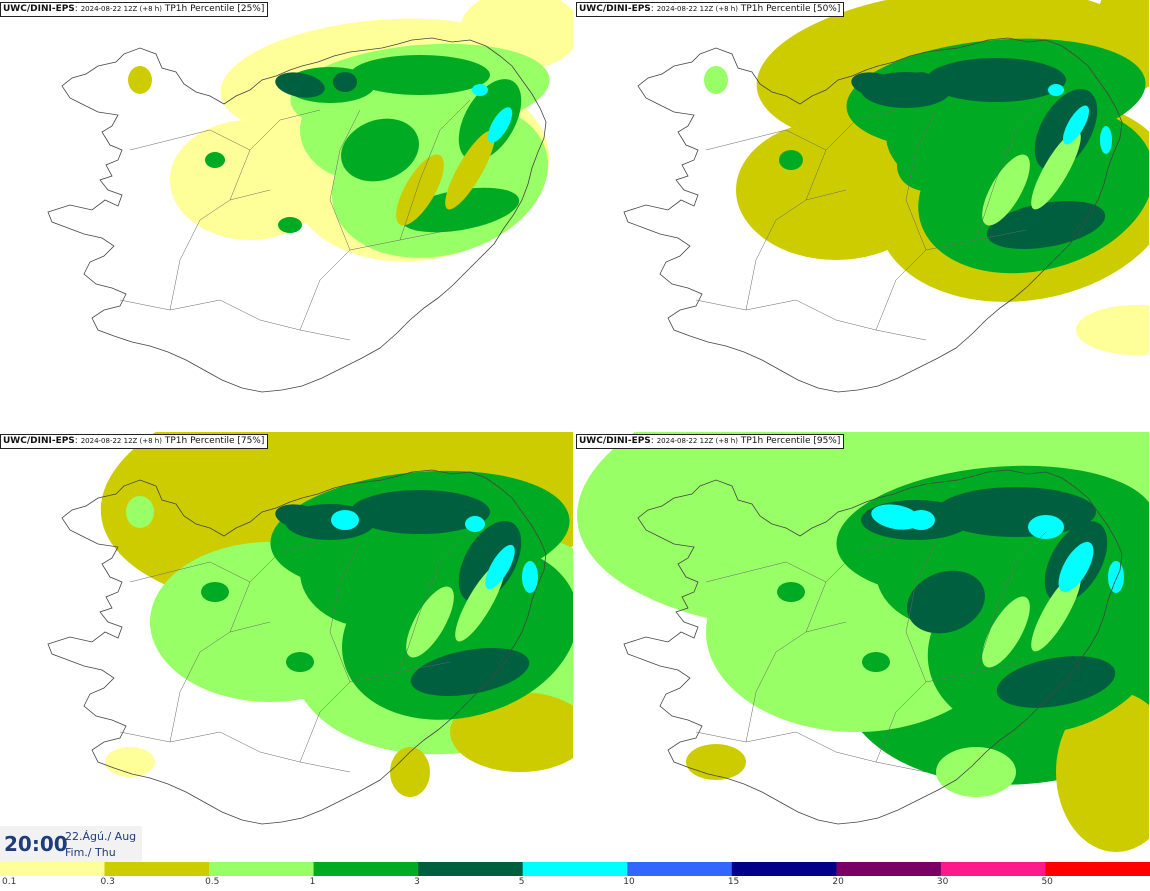  What do you see at coordinates (212, 882) in the screenshot?
I see `scale-tick-label: 0.5` at bounding box center [212, 882].